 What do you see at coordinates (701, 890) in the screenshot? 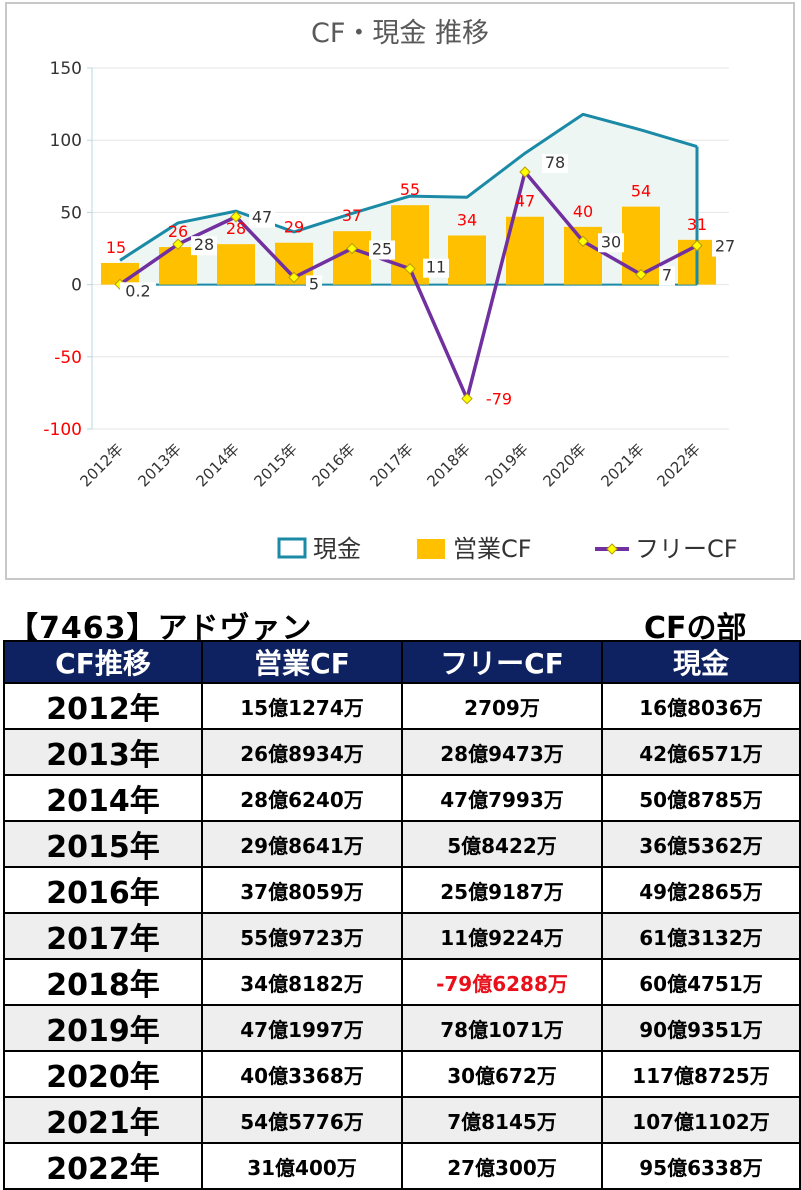
I see `table-cell-cash: 49億2865万` at bounding box center [701, 890].